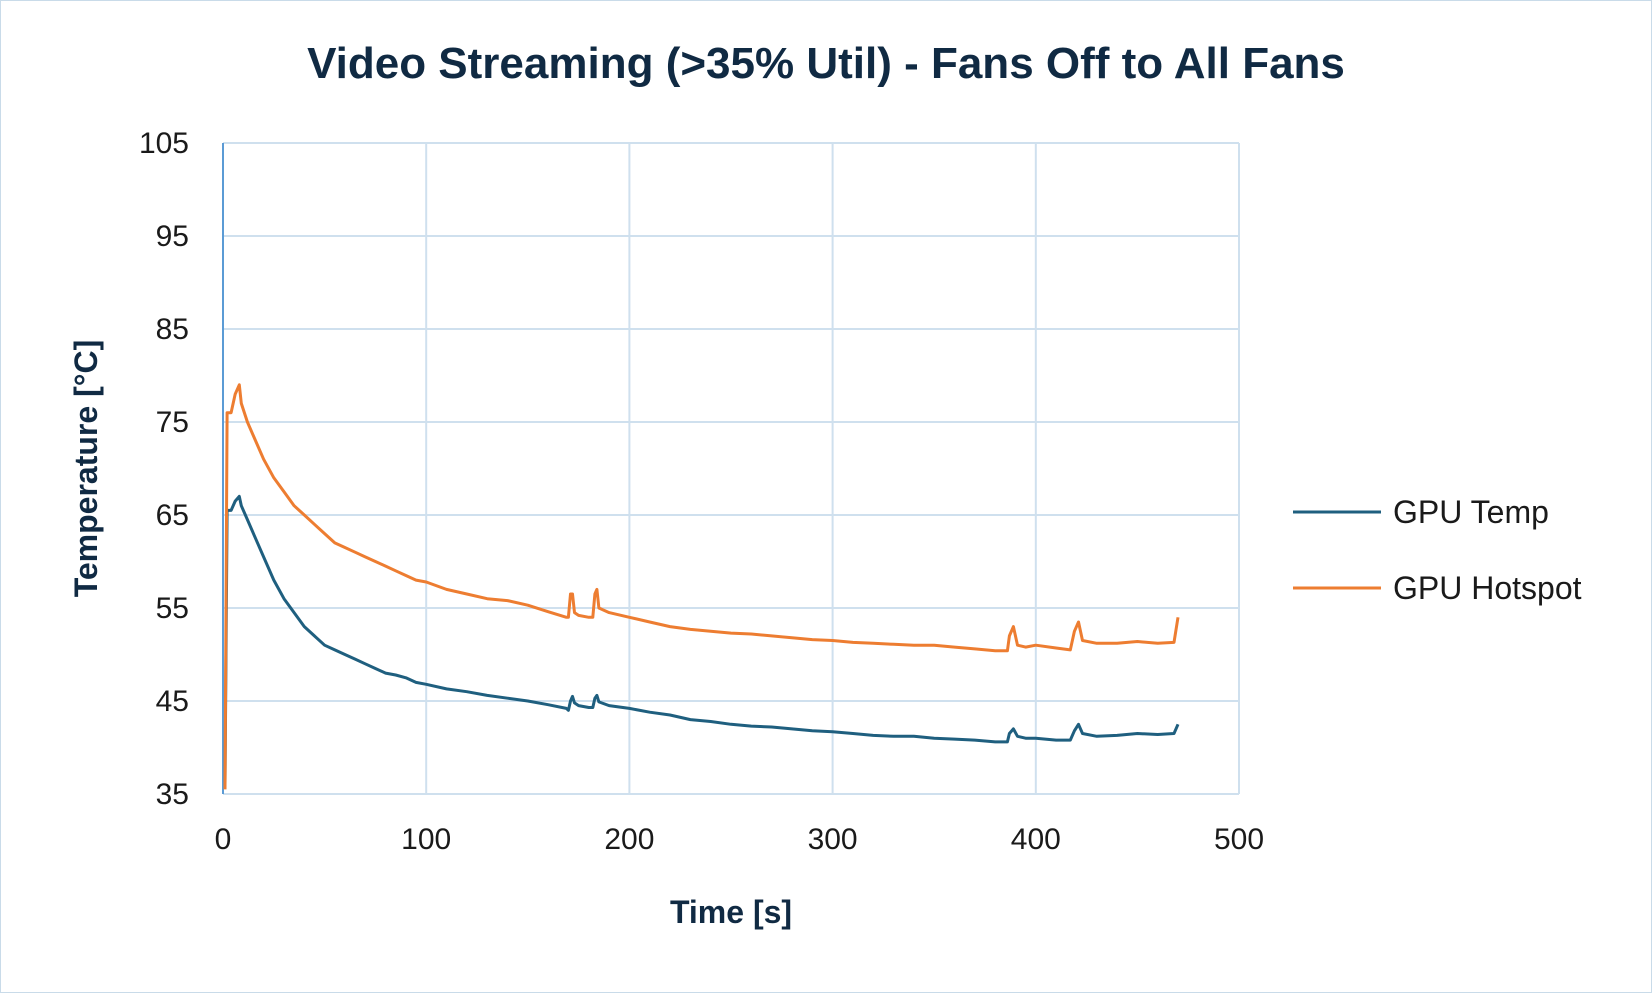  What do you see at coordinates (1487, 588) in the screenshot?
I see `legend-label-gpu-hotspot: GPU Hotspot` at bounding box center [1487, 588].